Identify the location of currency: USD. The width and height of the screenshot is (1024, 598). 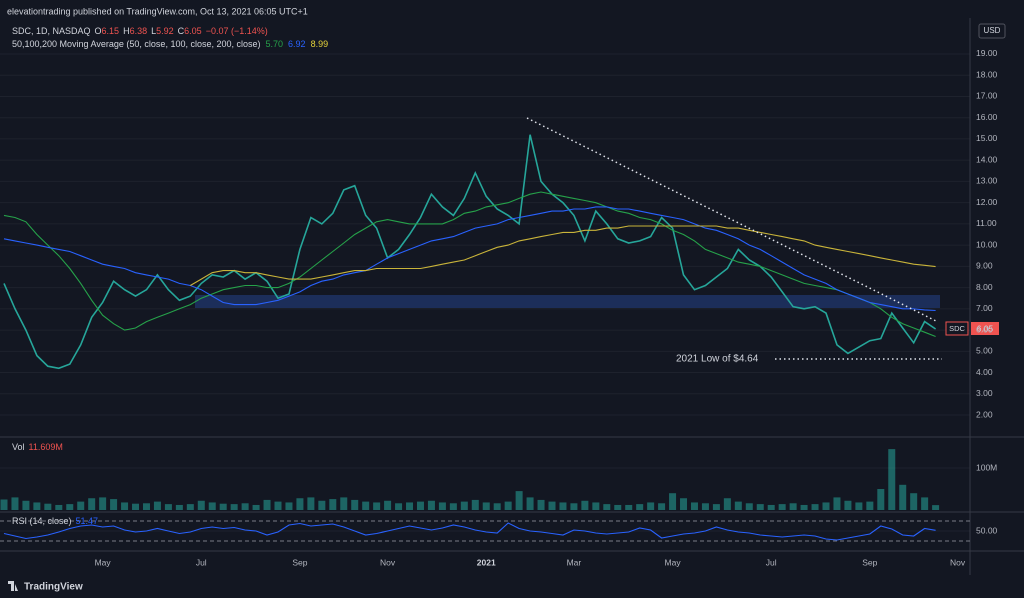
(992, 30).